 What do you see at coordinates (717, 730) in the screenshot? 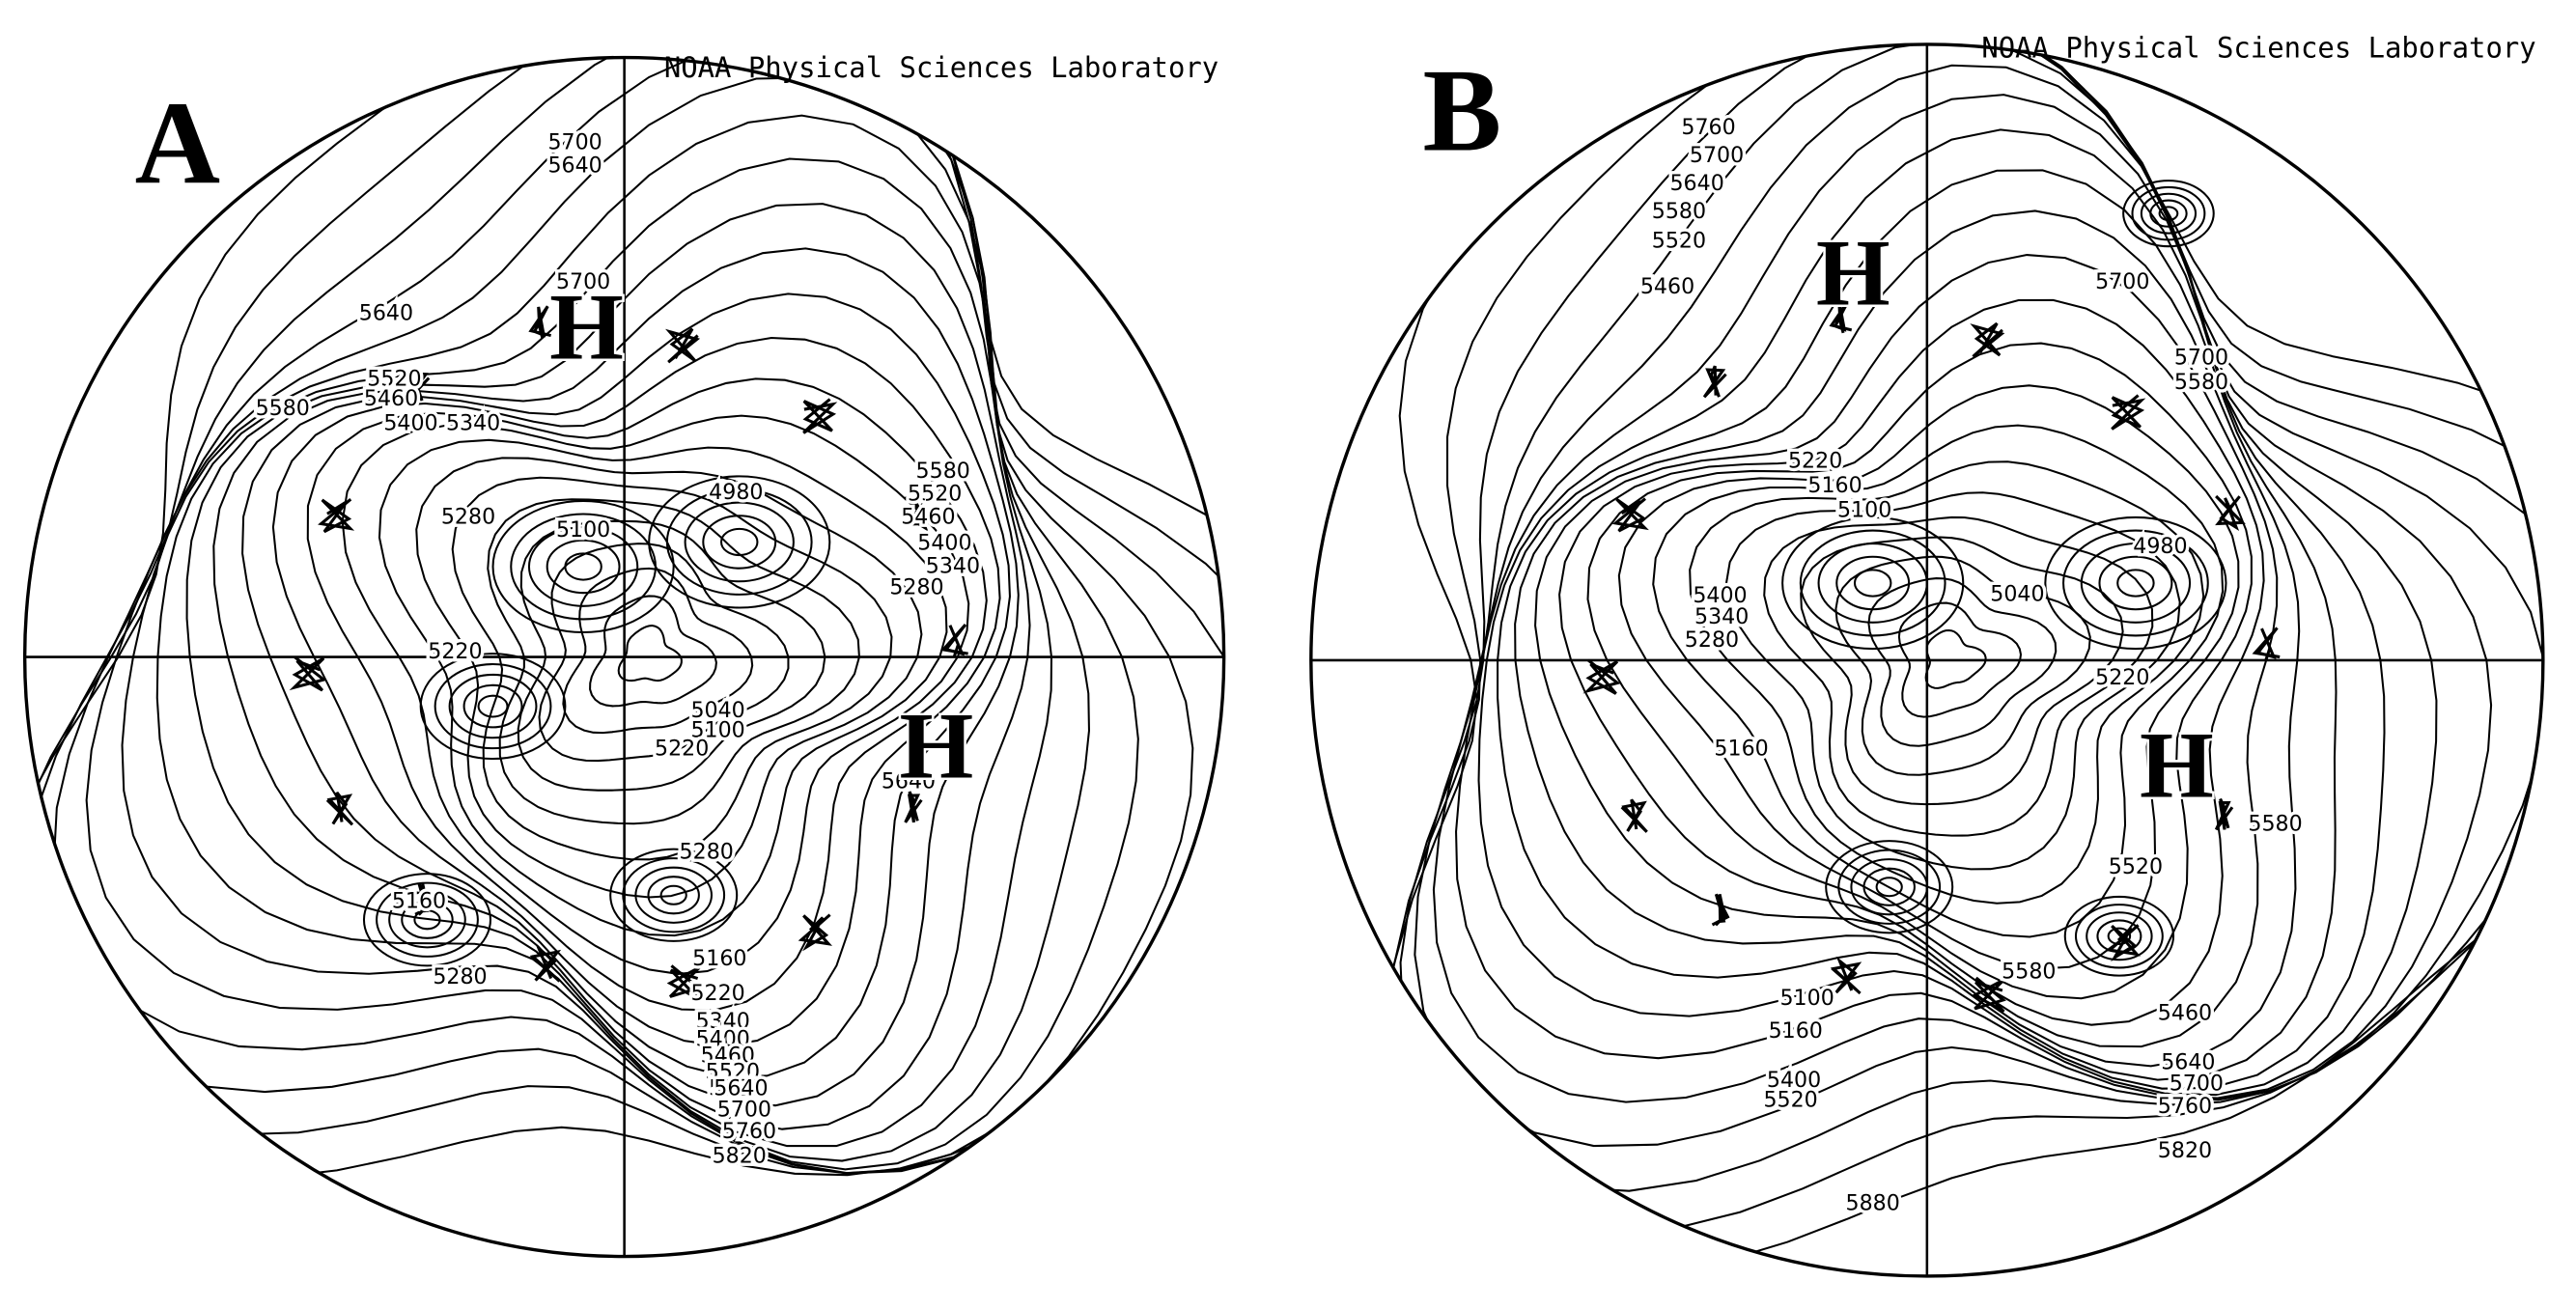
I see `contour-label: 5100` at bounding box center [717, 730].